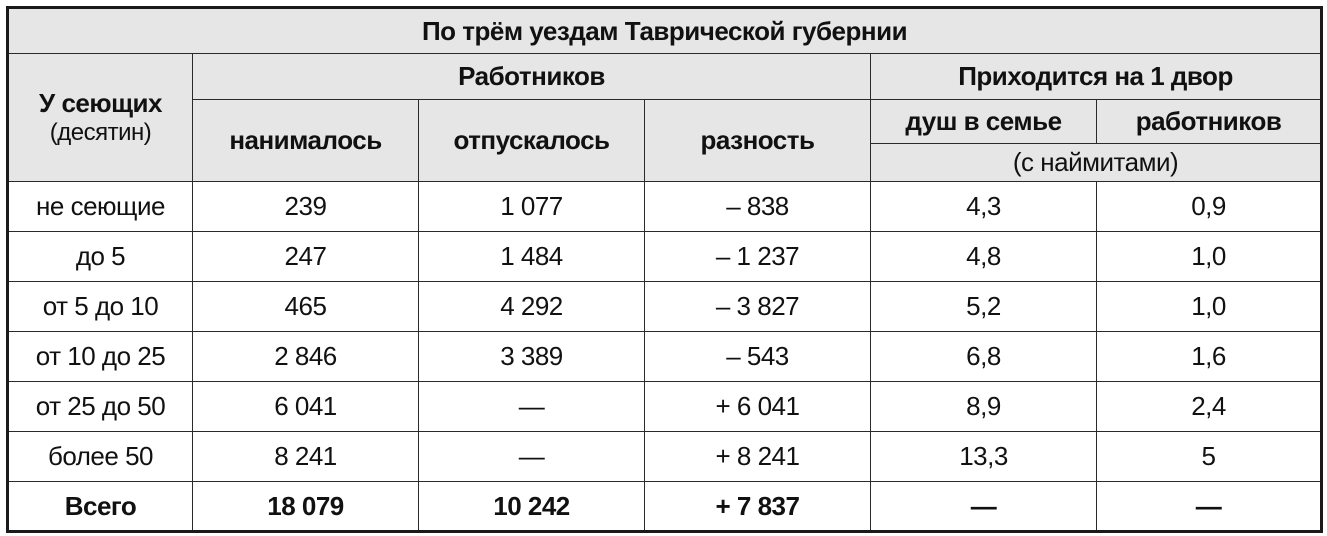 This screenshot has width=1327, height=536. What do you see at coordinates (664, 30) in the screenshot?
I see `table-title: По трём уездам Таврической губернии` at bounding box center [664, 30].